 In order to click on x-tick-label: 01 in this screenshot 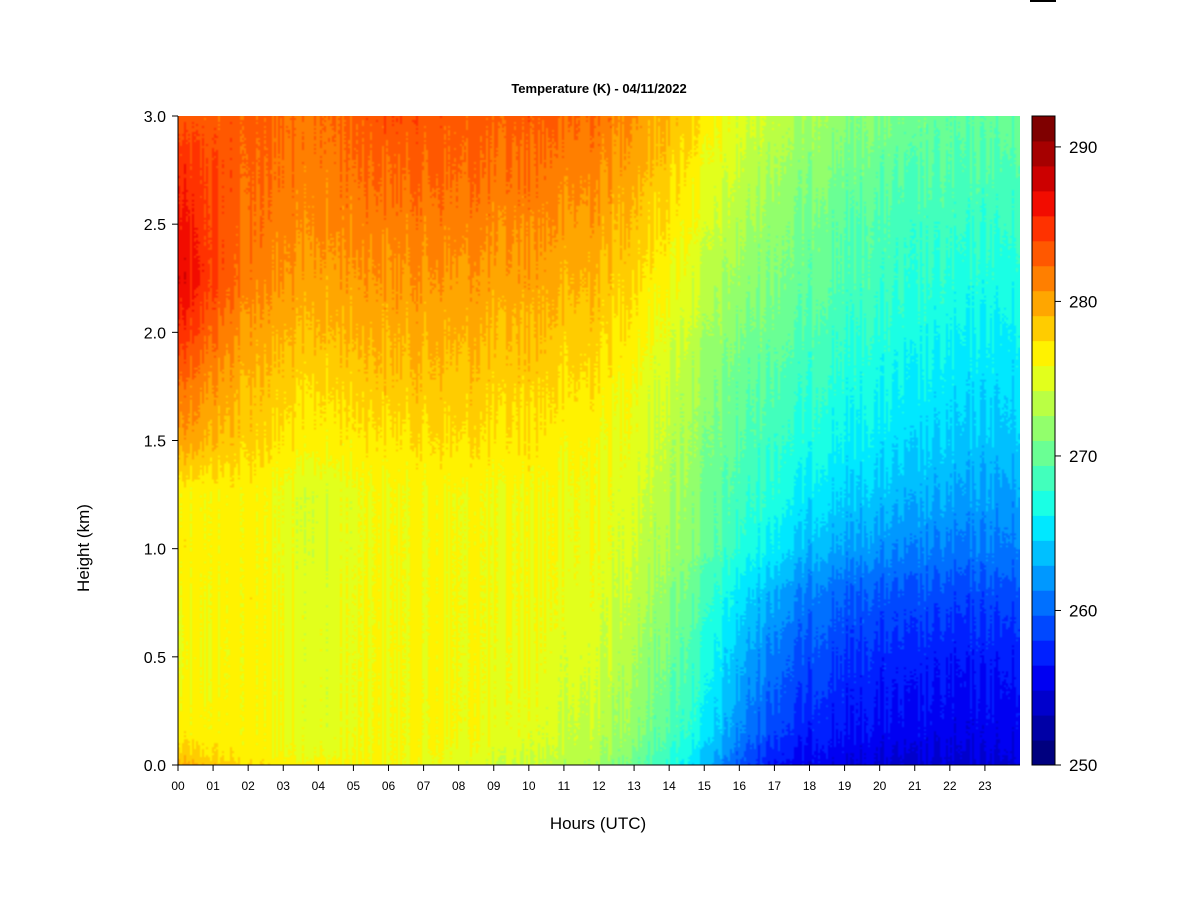, I will do `click(213, 786)`.